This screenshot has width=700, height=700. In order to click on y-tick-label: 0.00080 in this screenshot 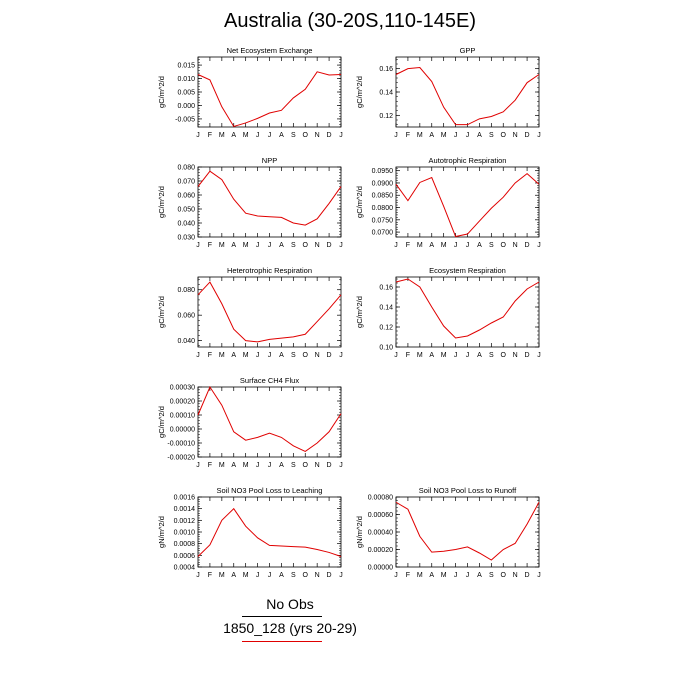, I will do `click(380, 498)`.